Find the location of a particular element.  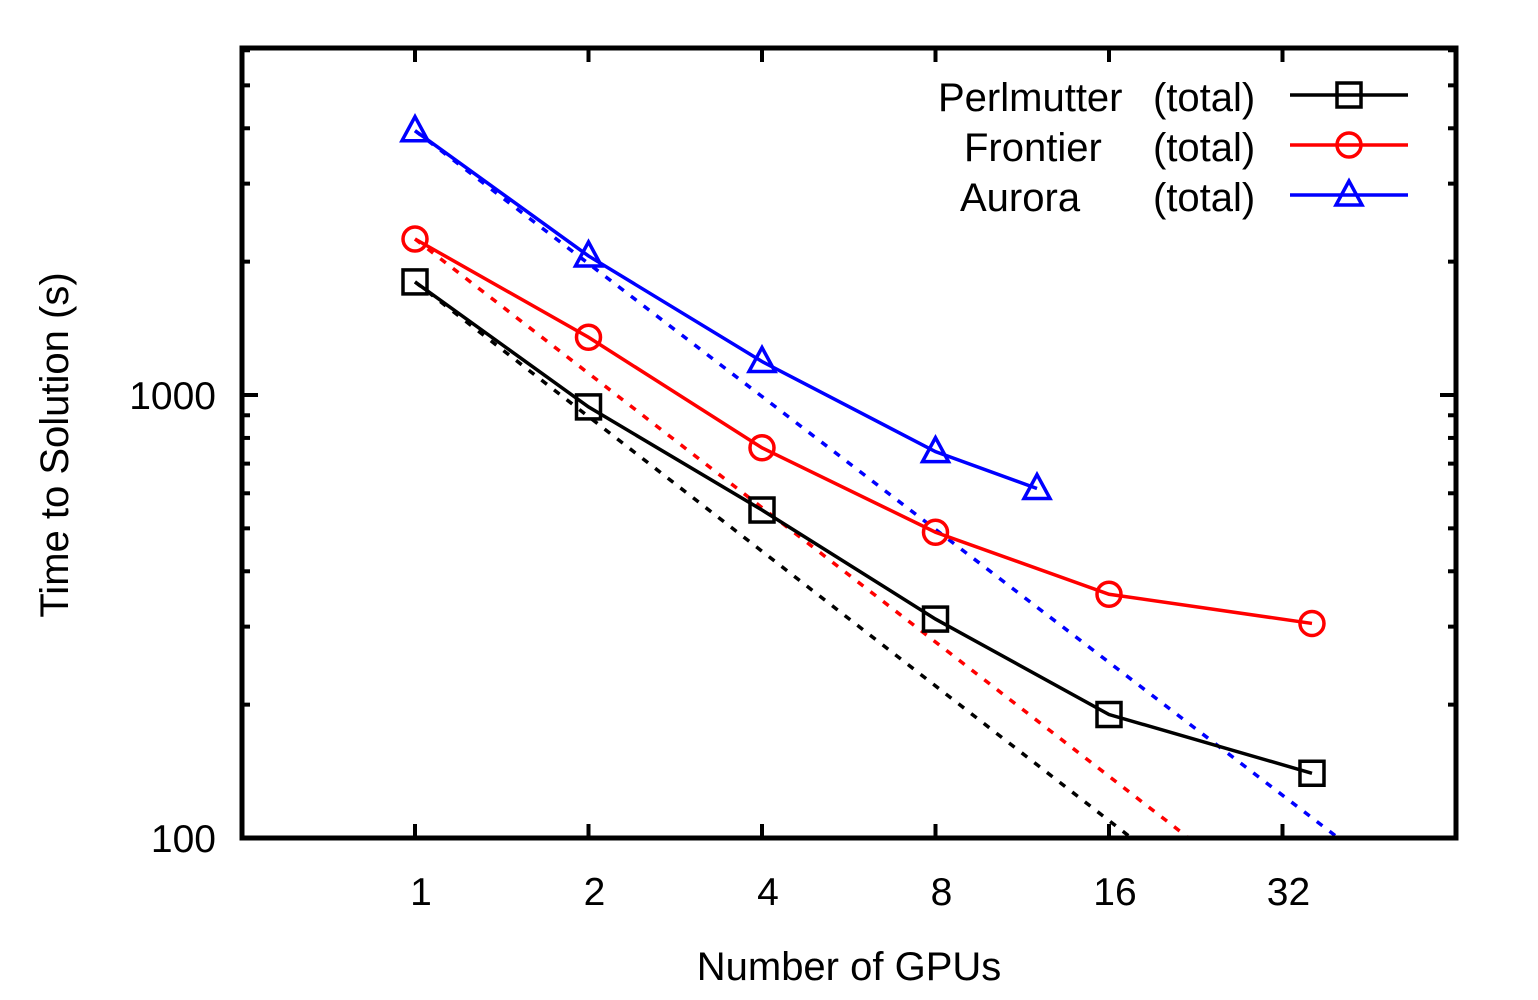

x-tick-label: 32 is located at coordinates (1288, 892).